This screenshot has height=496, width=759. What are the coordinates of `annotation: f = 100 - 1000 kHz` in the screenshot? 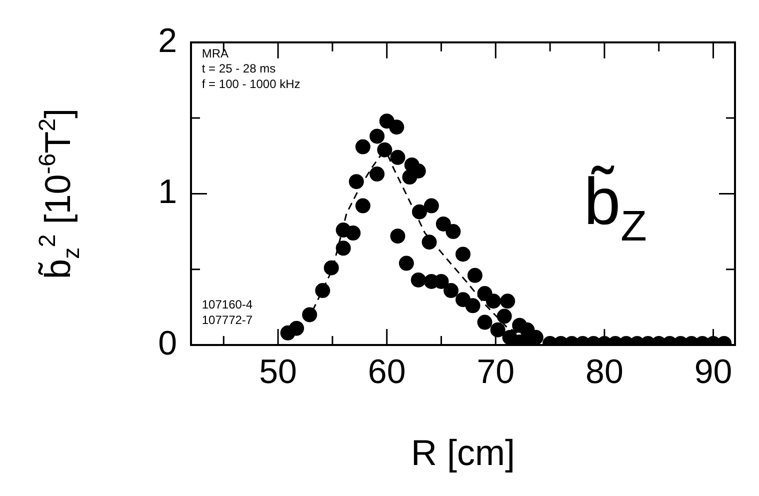 It's located at (251, 83).